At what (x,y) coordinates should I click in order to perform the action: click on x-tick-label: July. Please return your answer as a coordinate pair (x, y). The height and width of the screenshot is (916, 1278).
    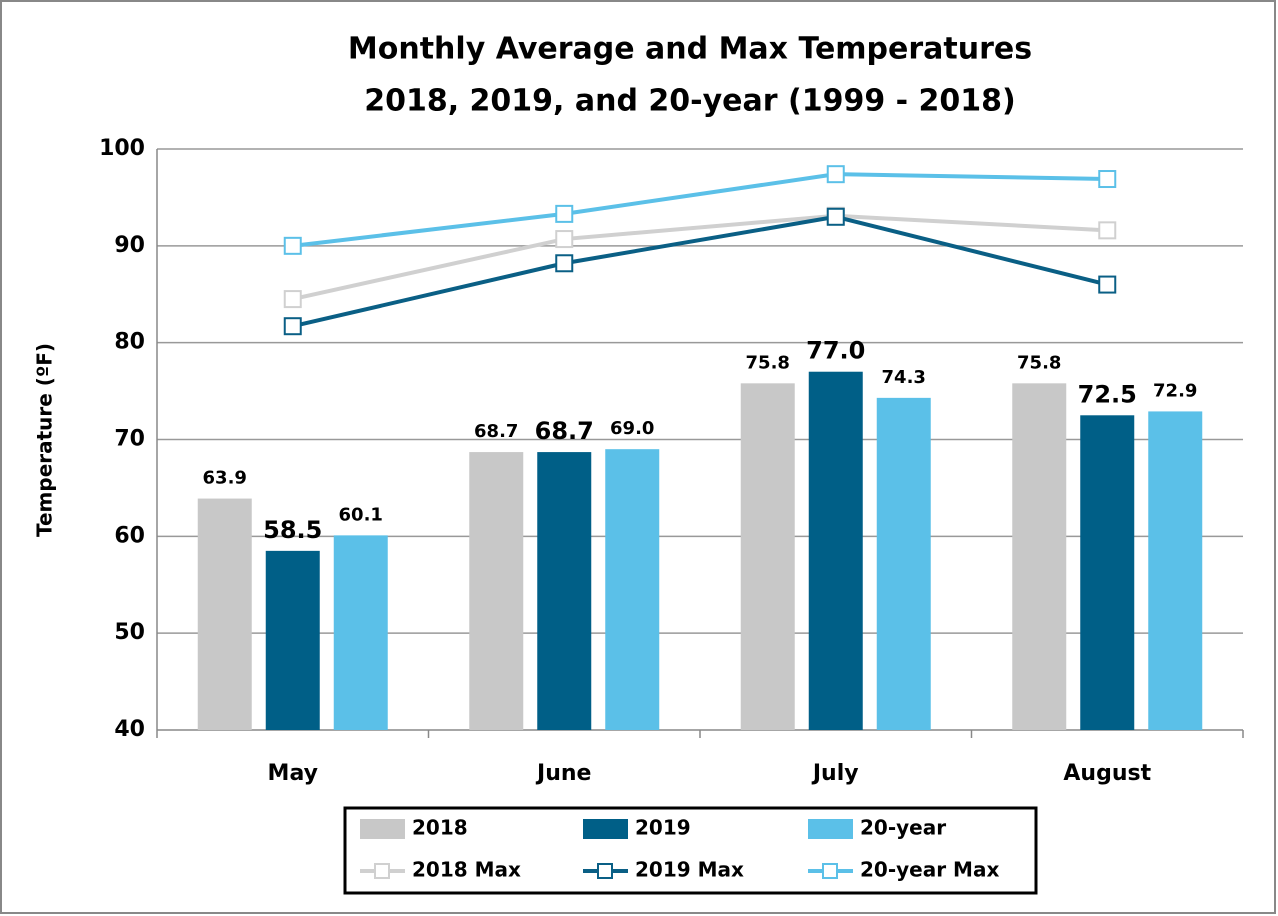
    Looking at the image, I should click on (835, 773).